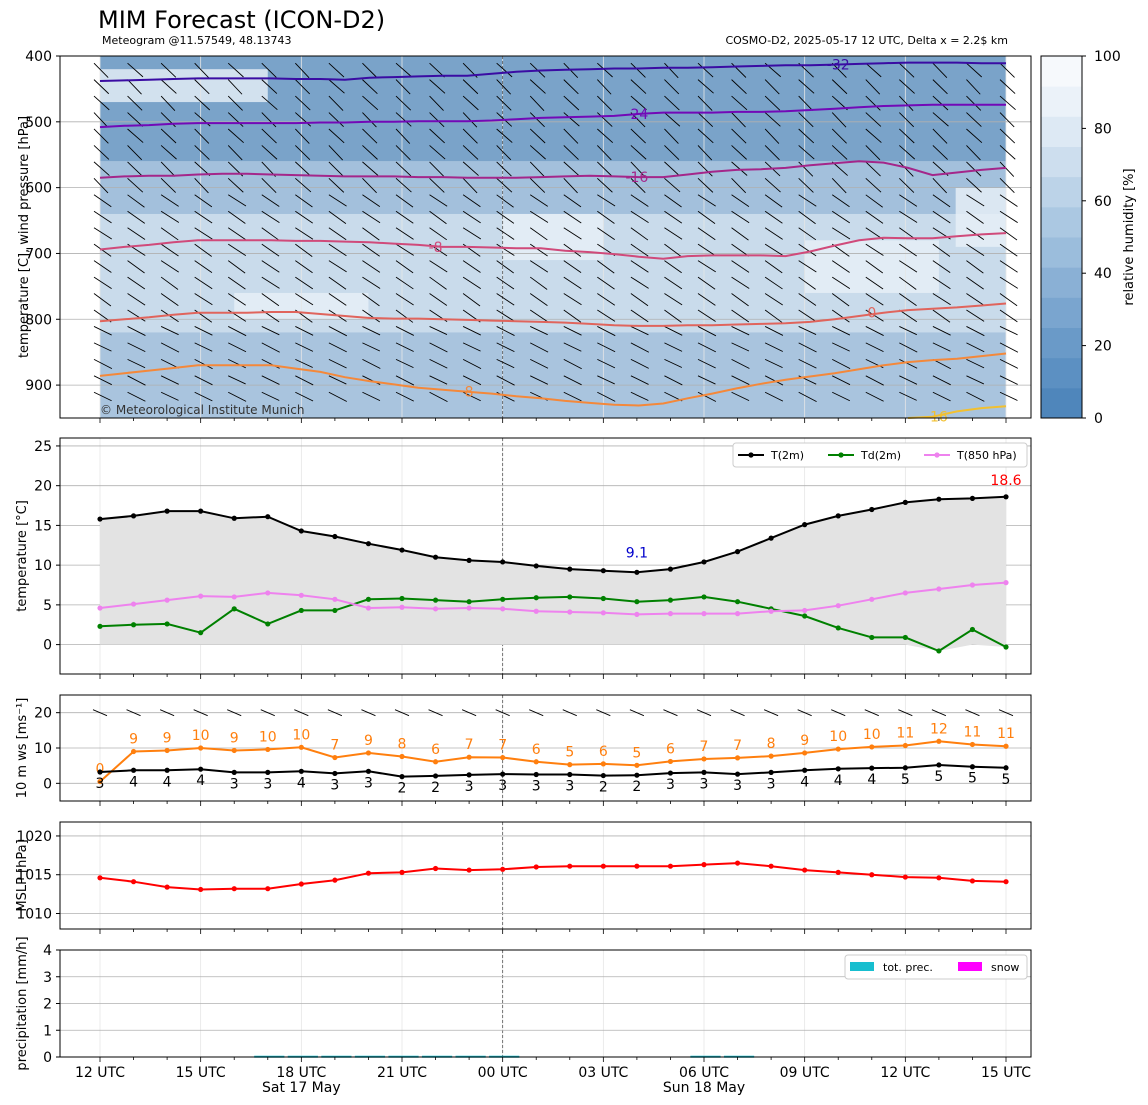  I want to click on wind-value-label: 10, so click(872, 735).